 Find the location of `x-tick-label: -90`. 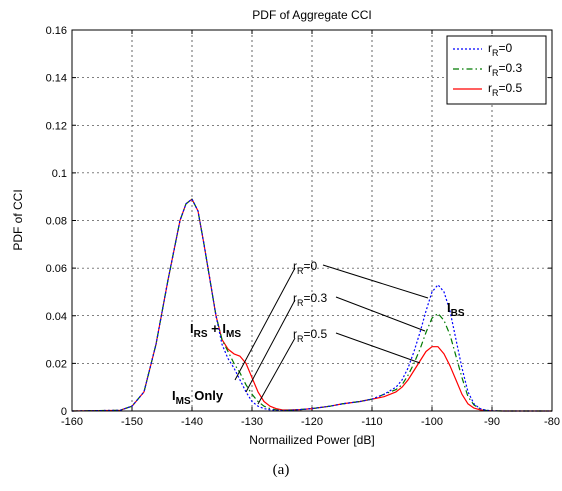

x-tick-label: -90 is located at coordinates (492, 422).